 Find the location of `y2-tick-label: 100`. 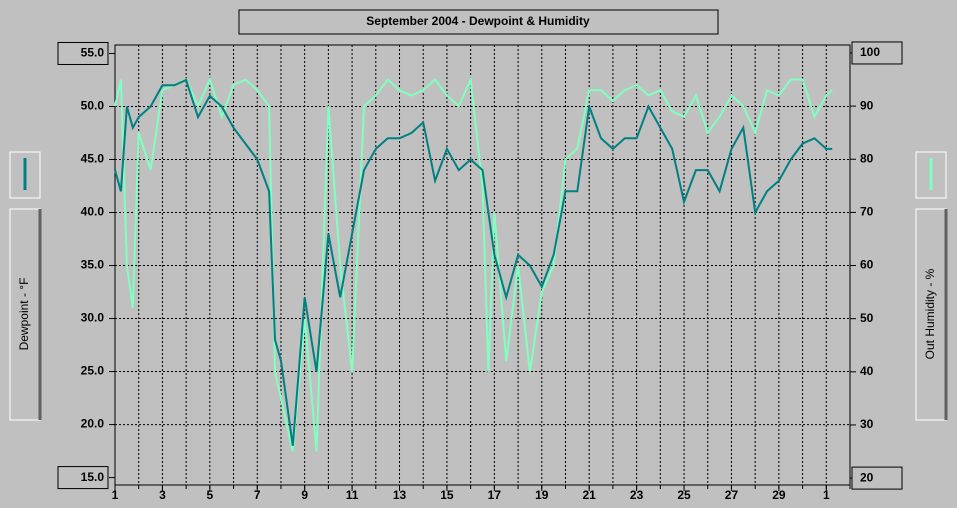

y2-tick-label: 100 is located at coordinates (870, 52).